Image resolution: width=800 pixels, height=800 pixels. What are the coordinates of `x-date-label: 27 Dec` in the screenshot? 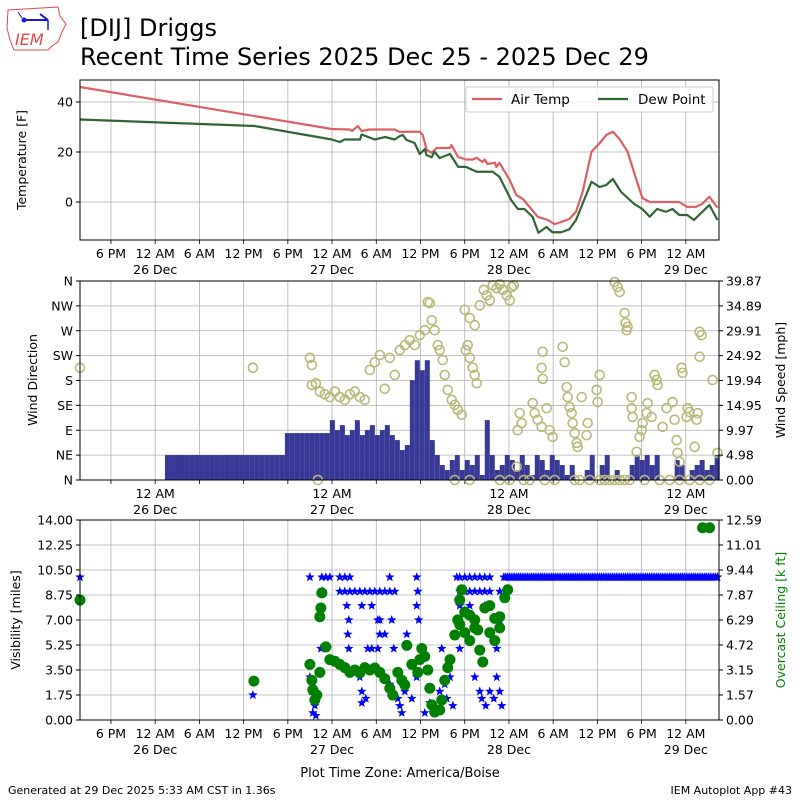 It's located at (332, 269).